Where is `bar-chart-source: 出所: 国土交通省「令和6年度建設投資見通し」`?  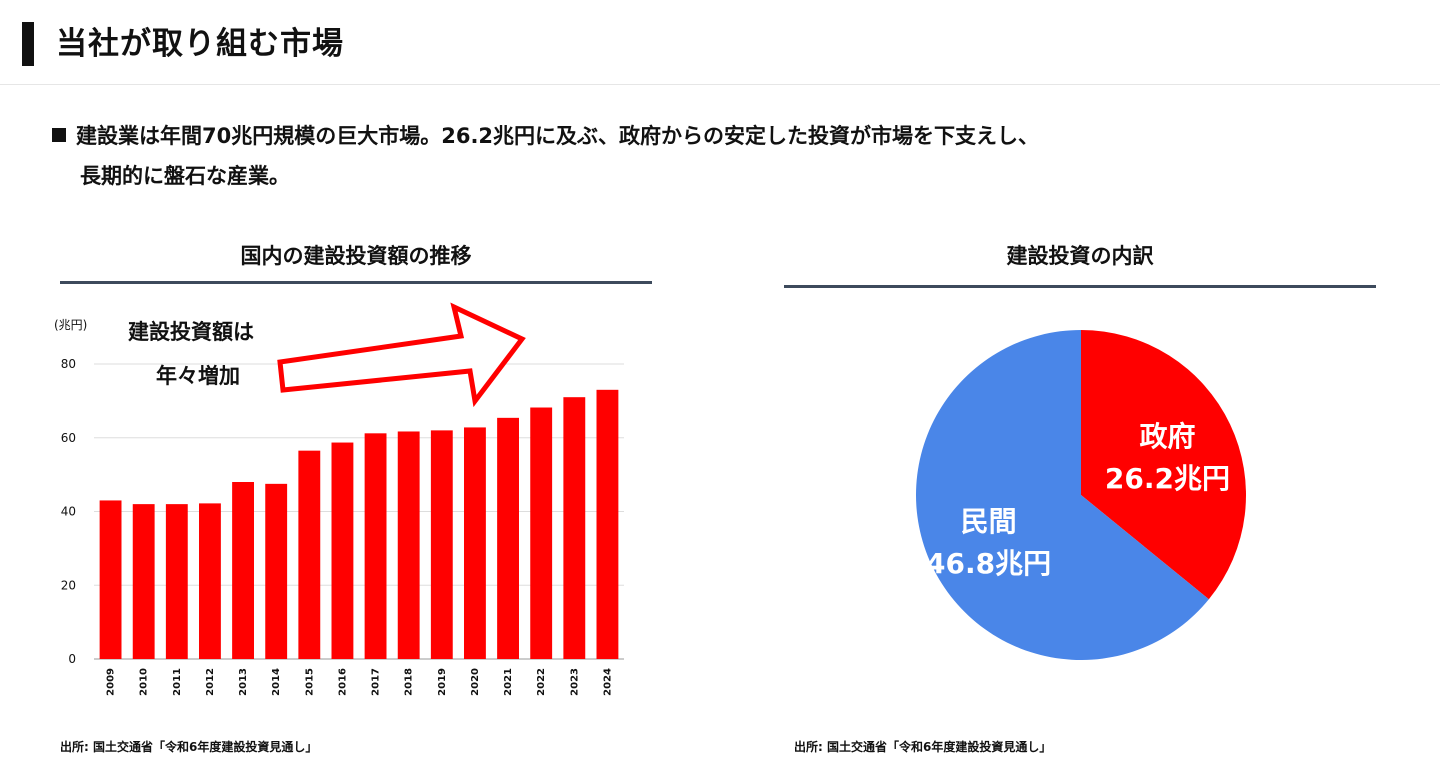
bar-chart-source: 出所: 国土交通省「令和6年度建設投資見通し」 is located at coordinates (189, 747).